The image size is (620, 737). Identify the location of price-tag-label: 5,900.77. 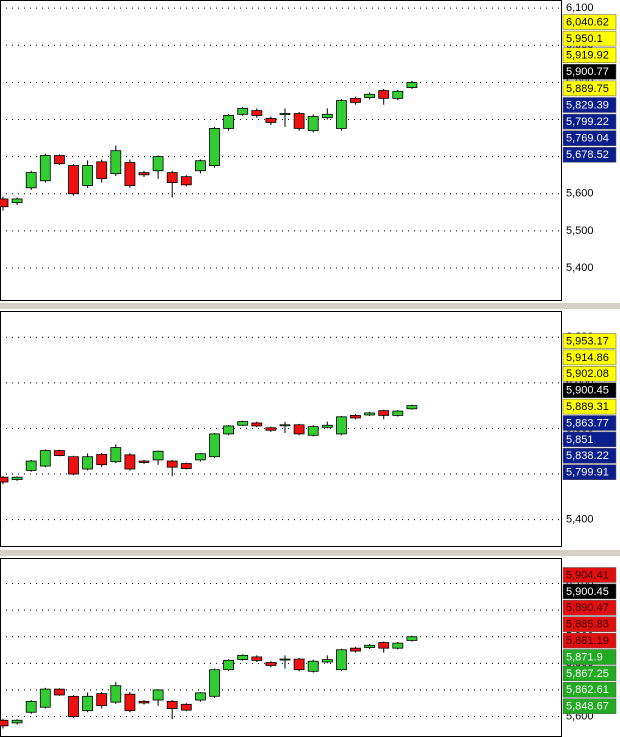
(587, 72).